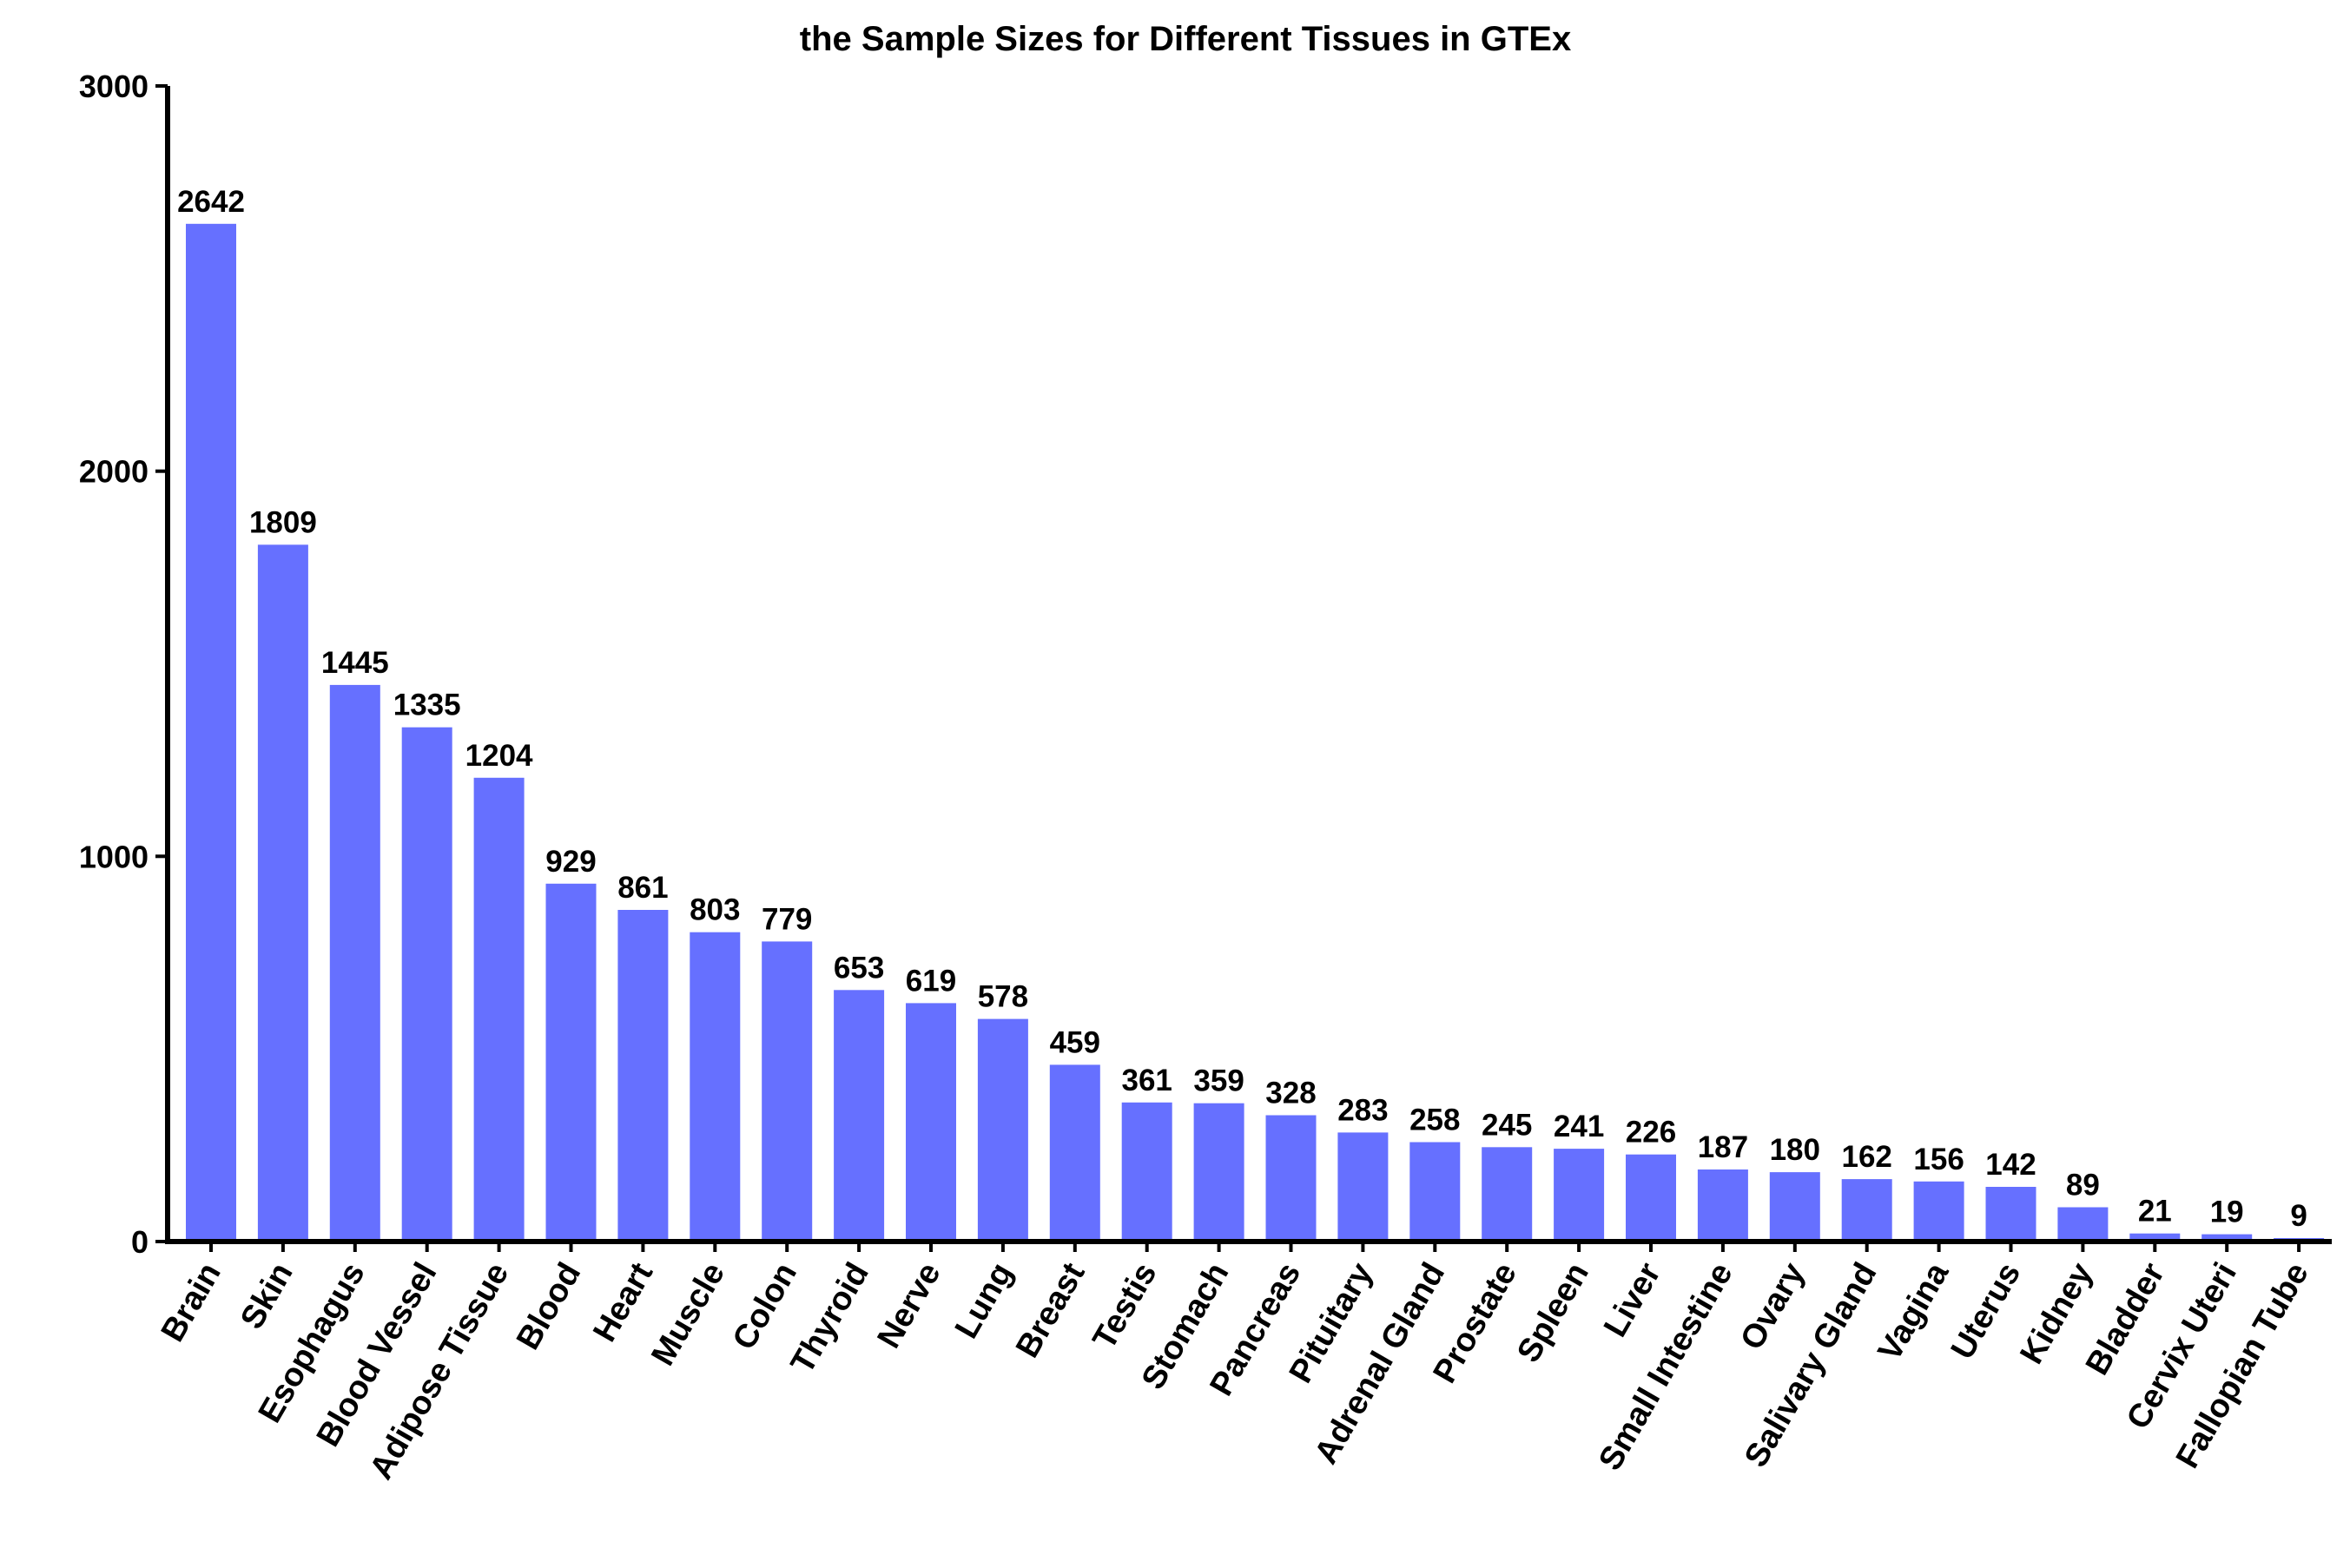  What do you see at coordinates (570, 862) in the screenshot?
I see `data-label-blood: 929` at bounding box center [570, 862].